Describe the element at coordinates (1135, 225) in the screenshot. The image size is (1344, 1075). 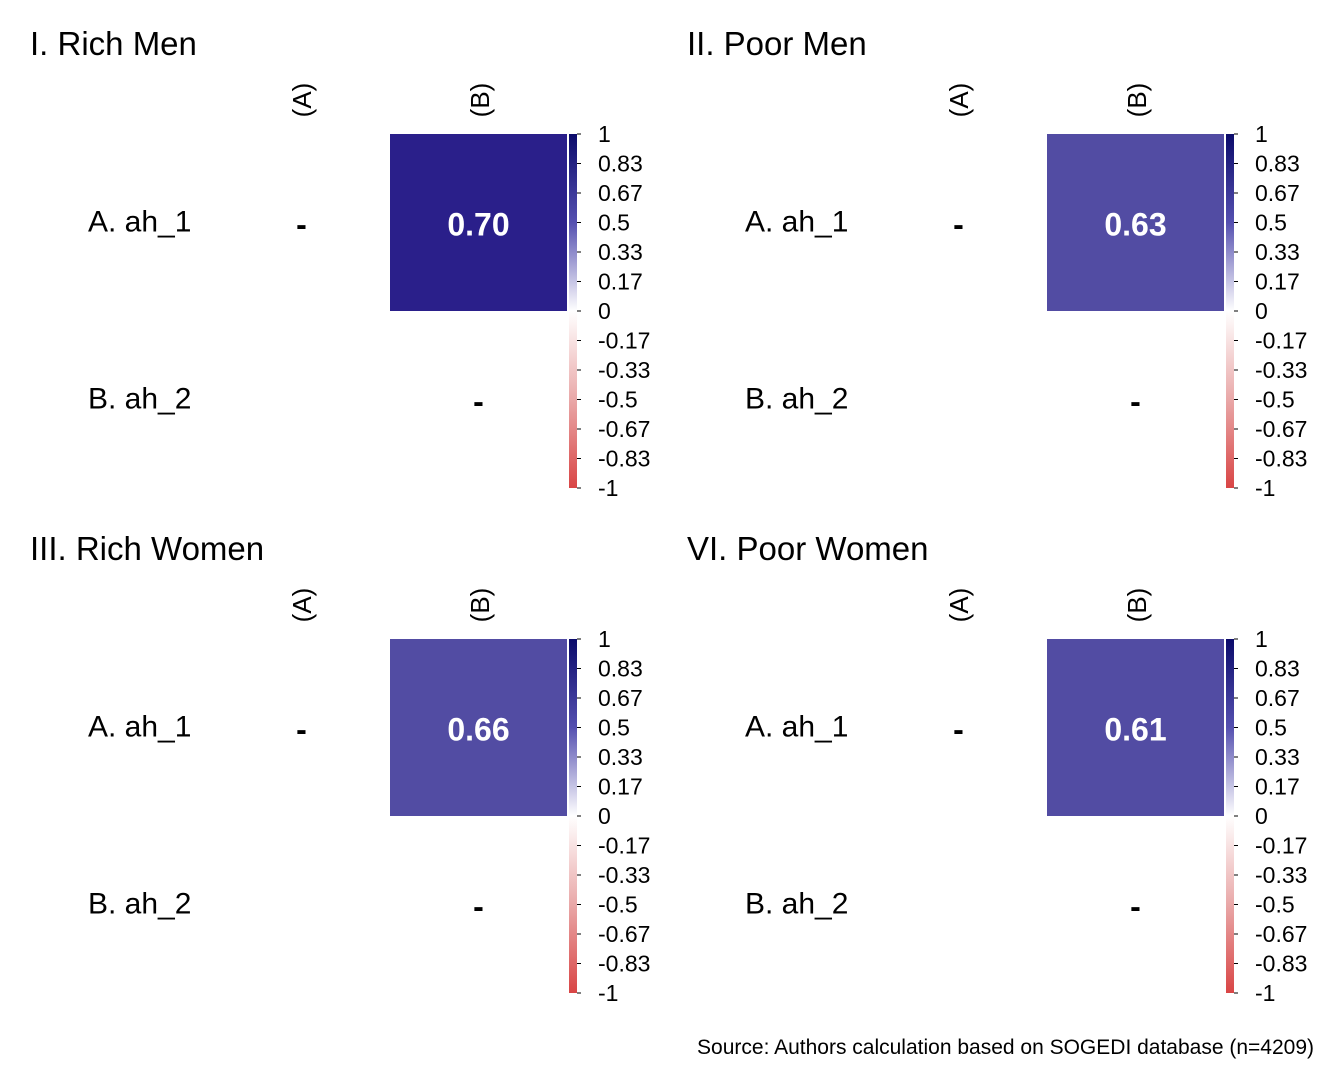
I see `cell-value-label: 0.63` at that location.